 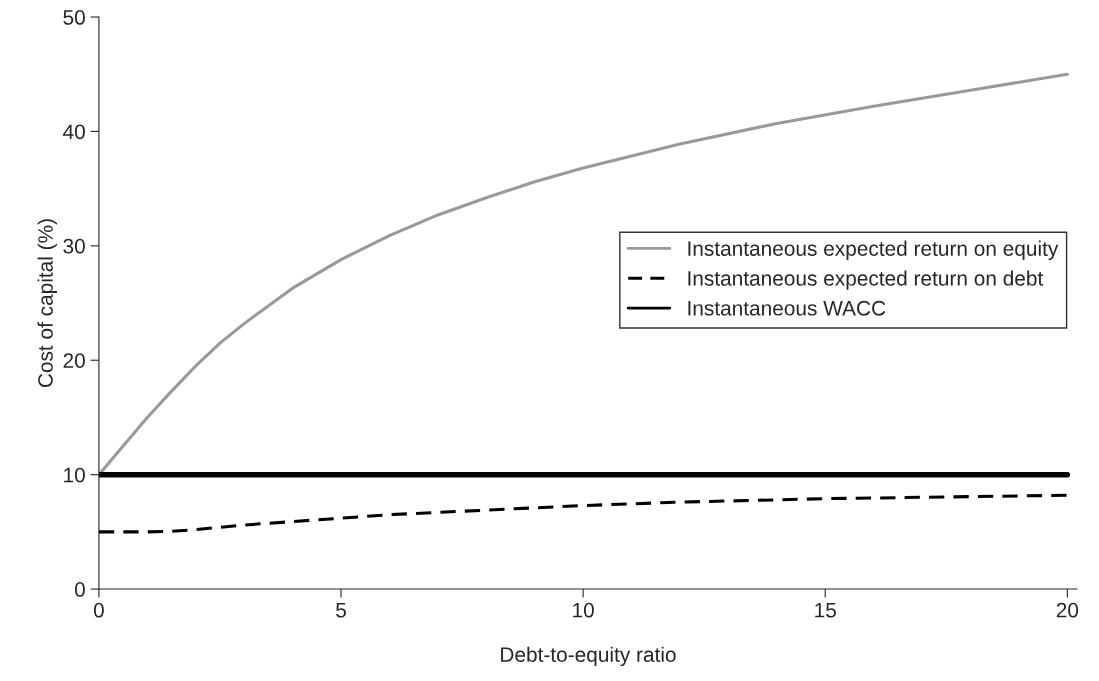 What do you see at coordinates (47, 303) in the screenshot?
I see `y-axis-title: Cost of capital (%)` at bounding box center [47, 303].